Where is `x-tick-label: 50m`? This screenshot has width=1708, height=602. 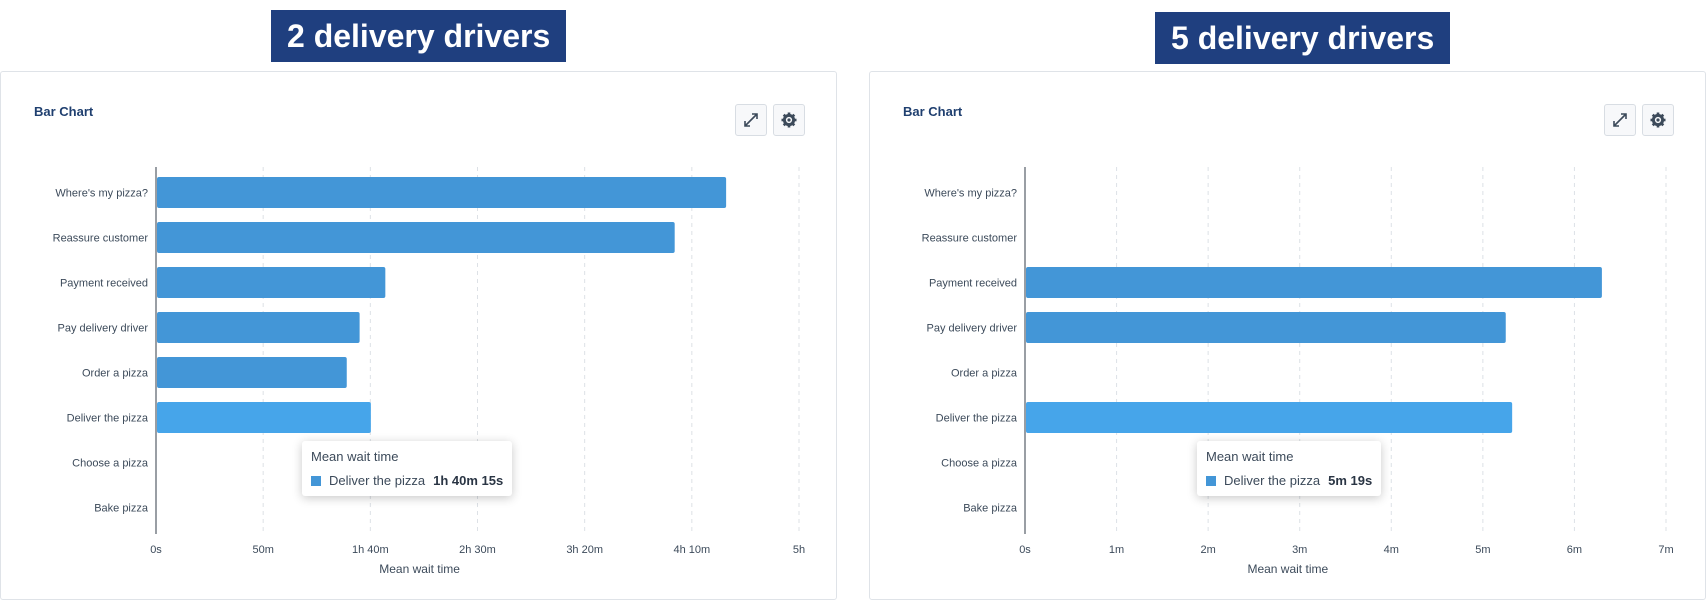 x-tick-label: 50m is located at coordinates (262, 550).